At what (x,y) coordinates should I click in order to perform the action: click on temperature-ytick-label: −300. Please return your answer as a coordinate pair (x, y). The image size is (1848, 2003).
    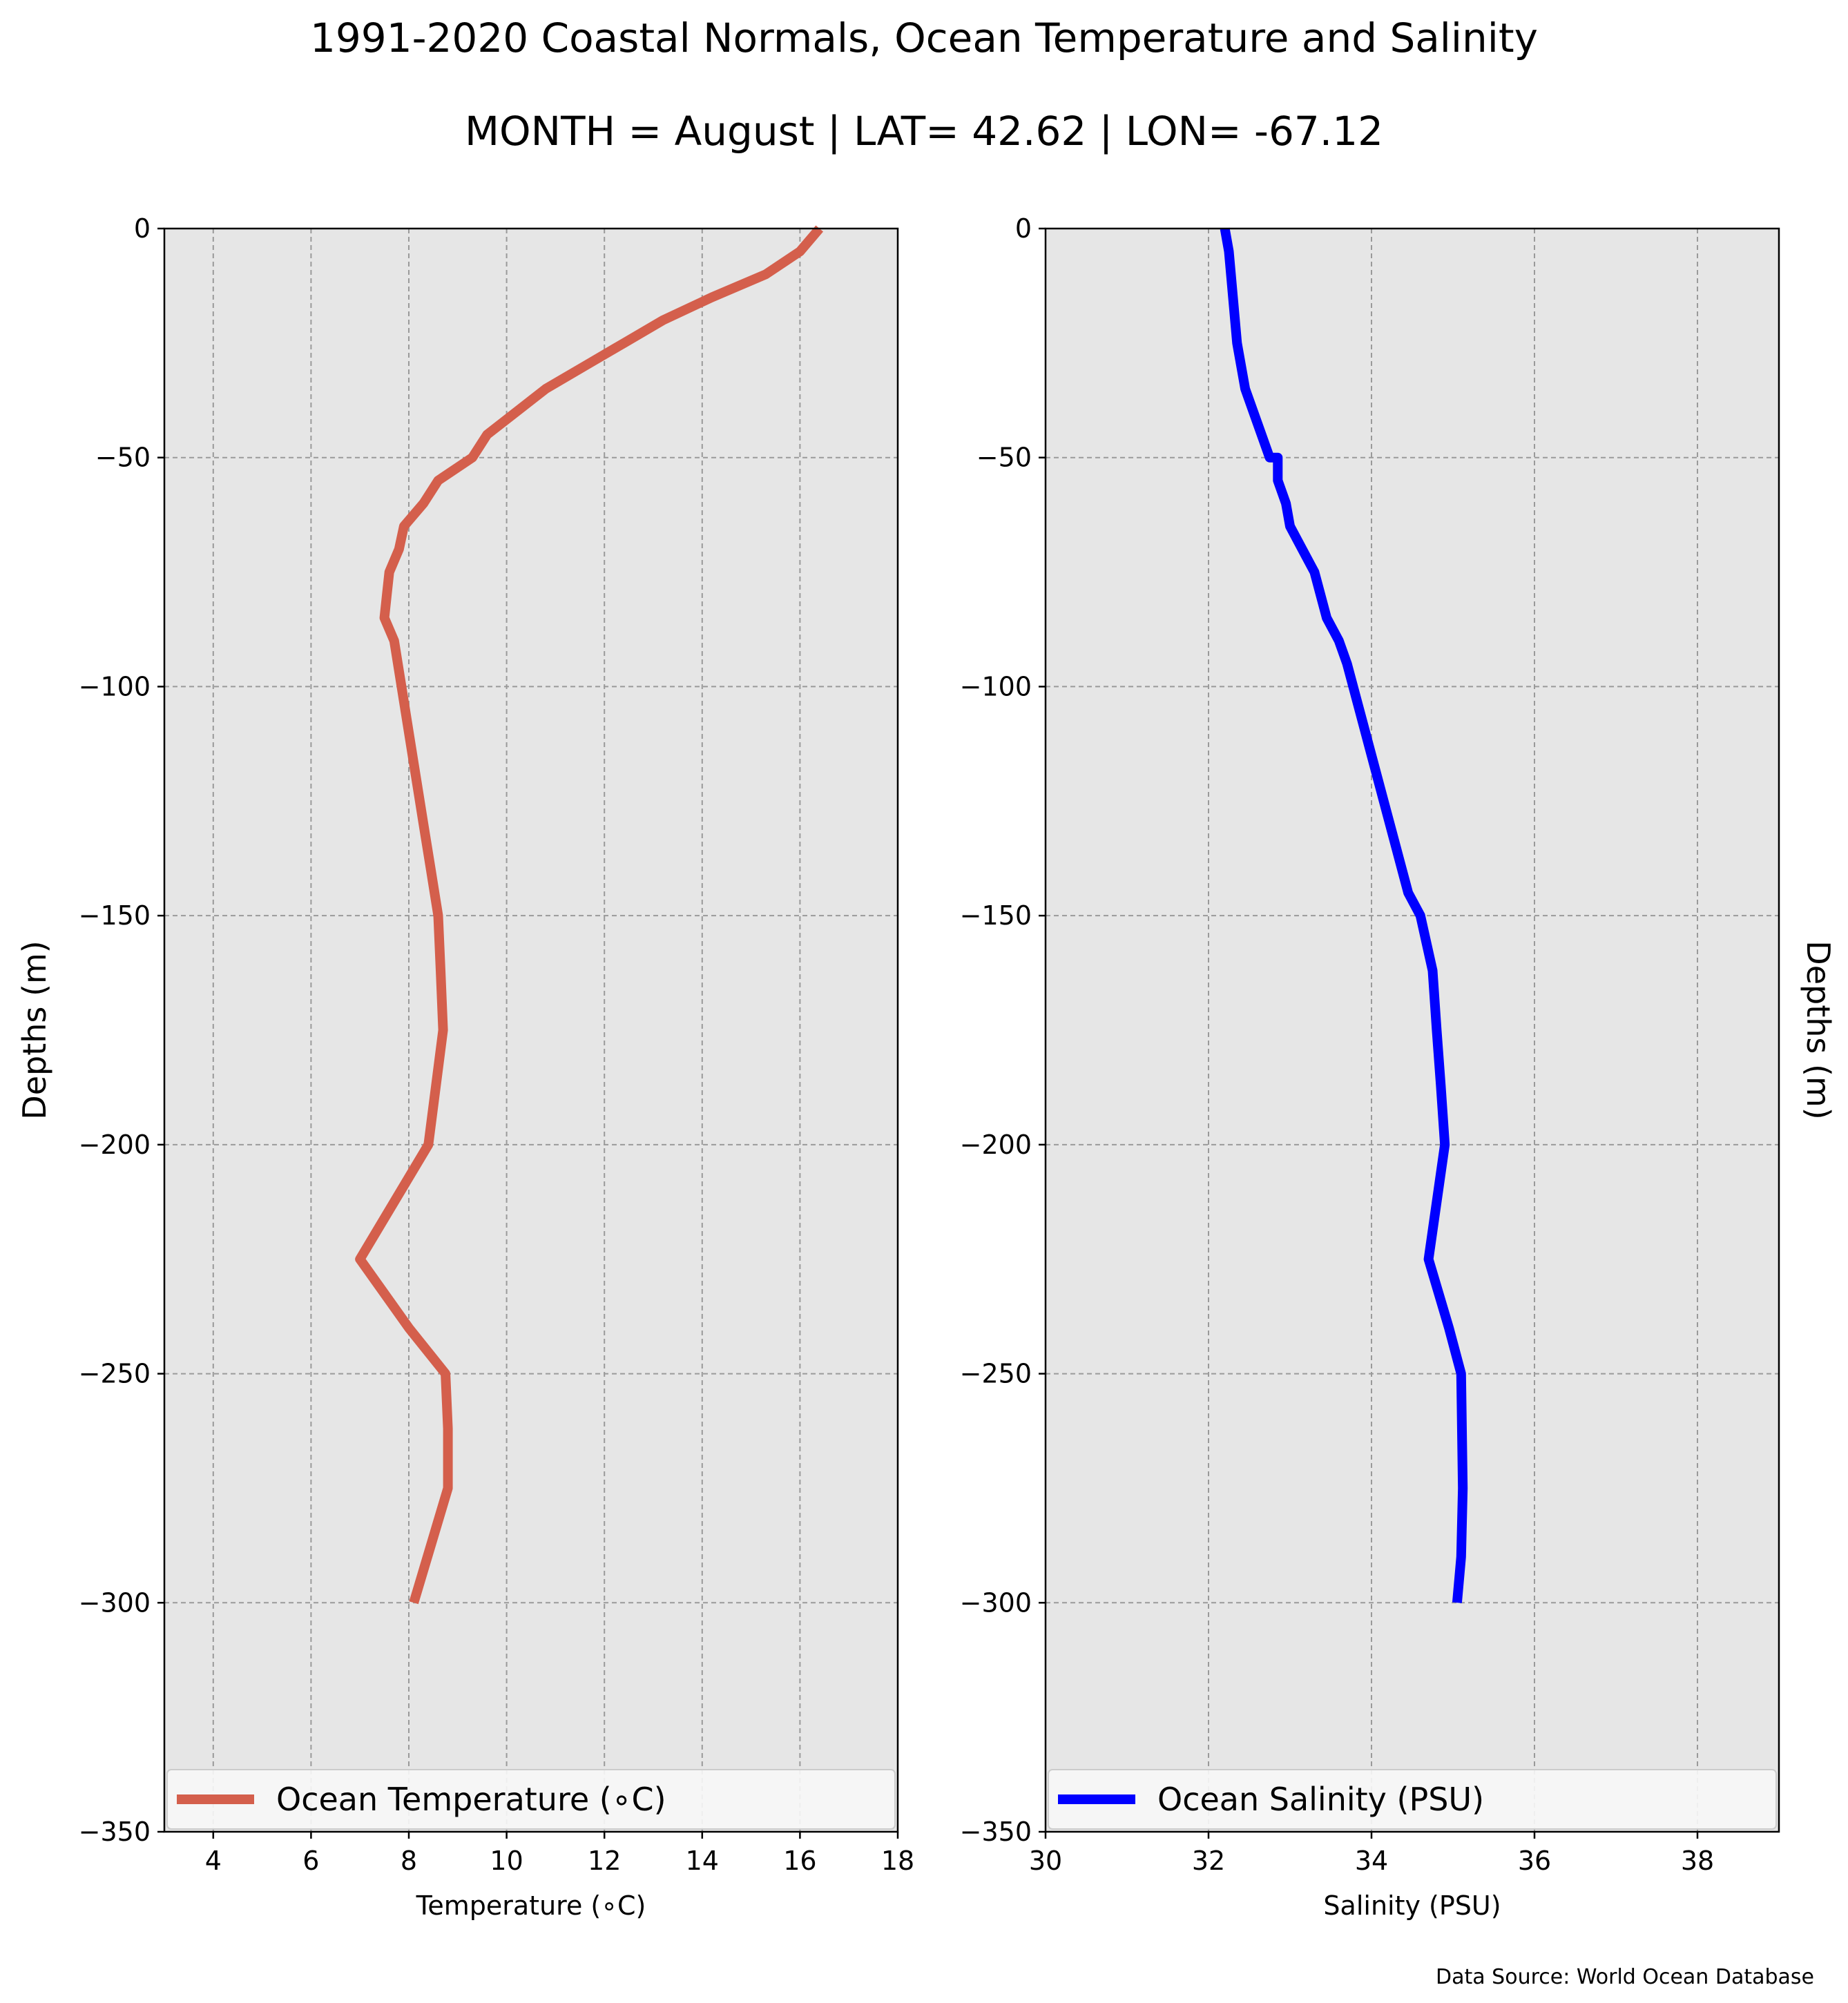
    Looking at the image, I should click on (115, 1603).